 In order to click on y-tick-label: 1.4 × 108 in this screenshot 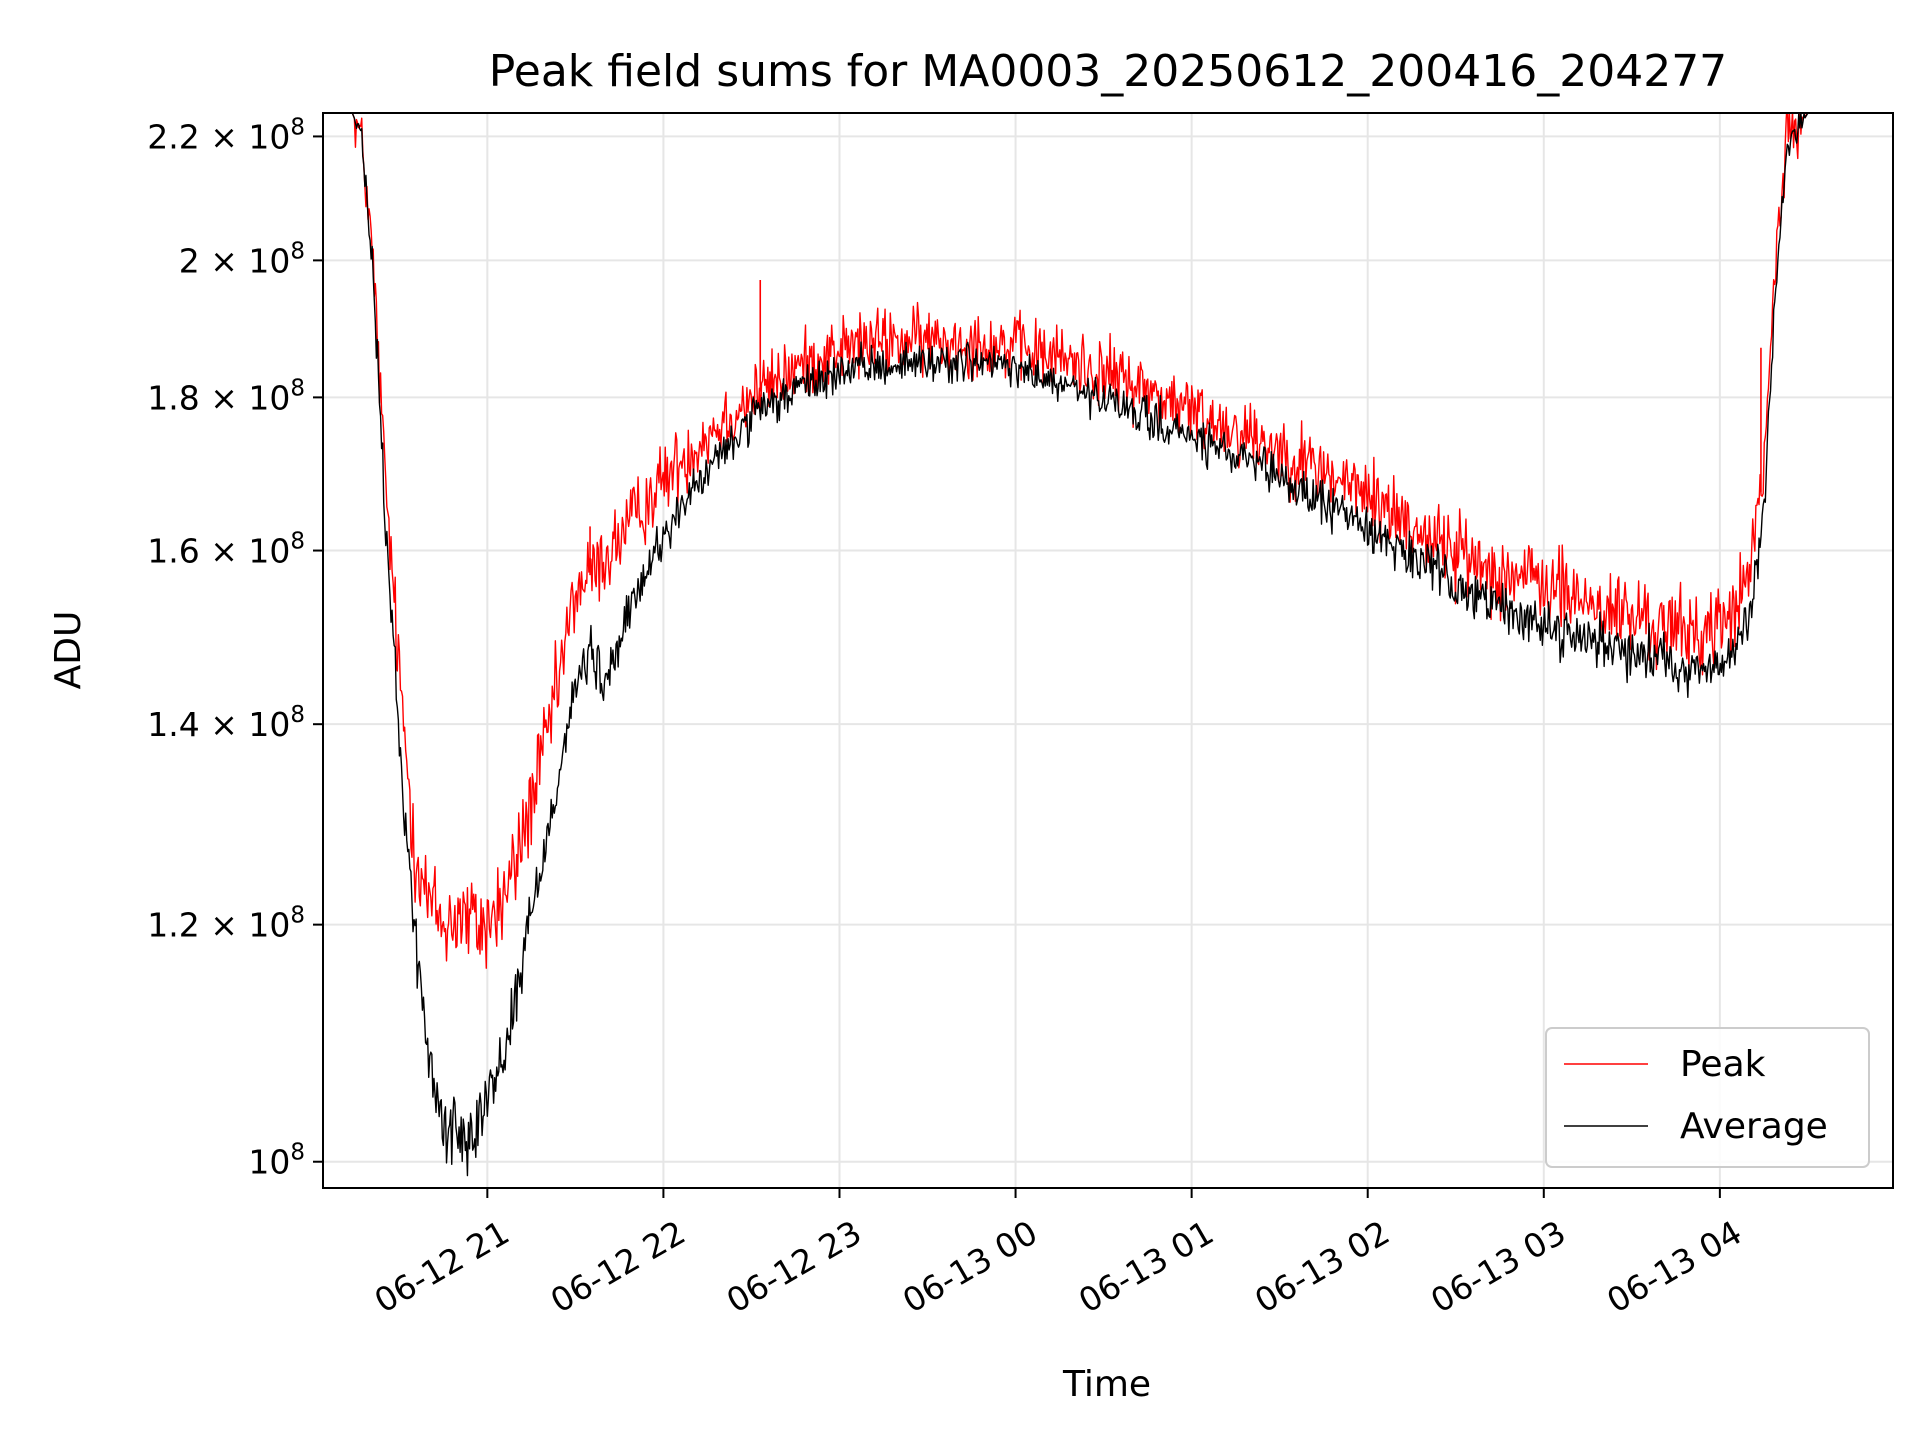, I will do `click(226, 723)`.